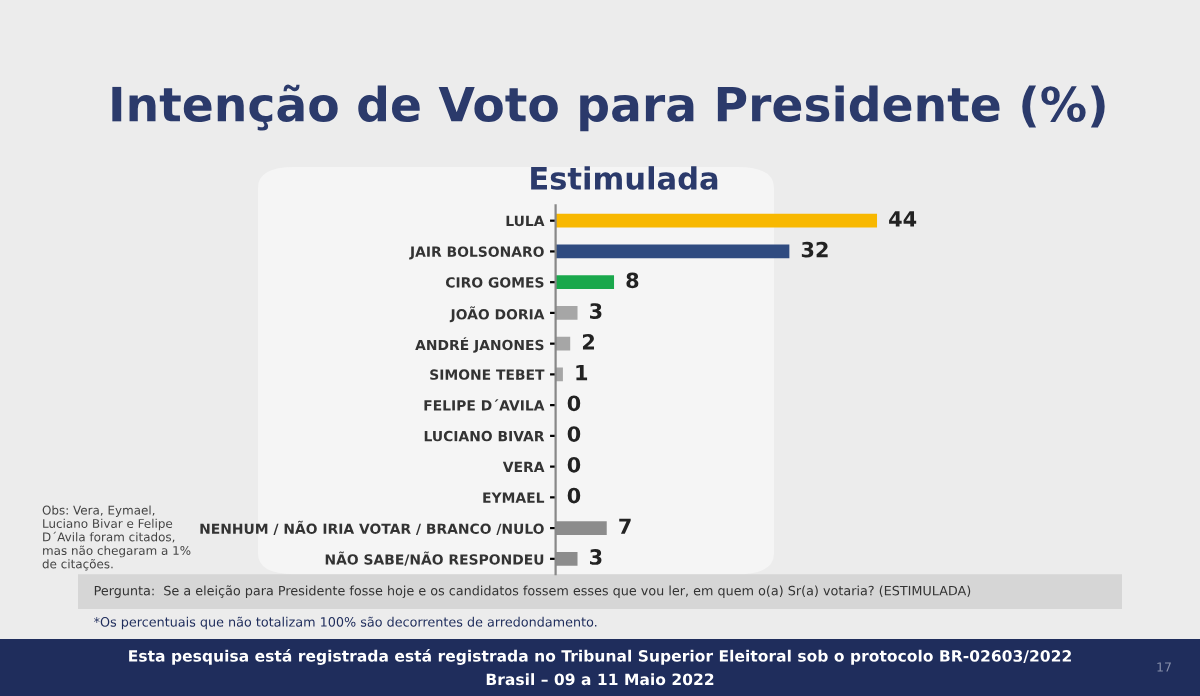 The height and width of the screenshot is (696, 1200). Describe the element at coordinates (903, 219) in the screenshot. I see `data-label: 44` at that location.